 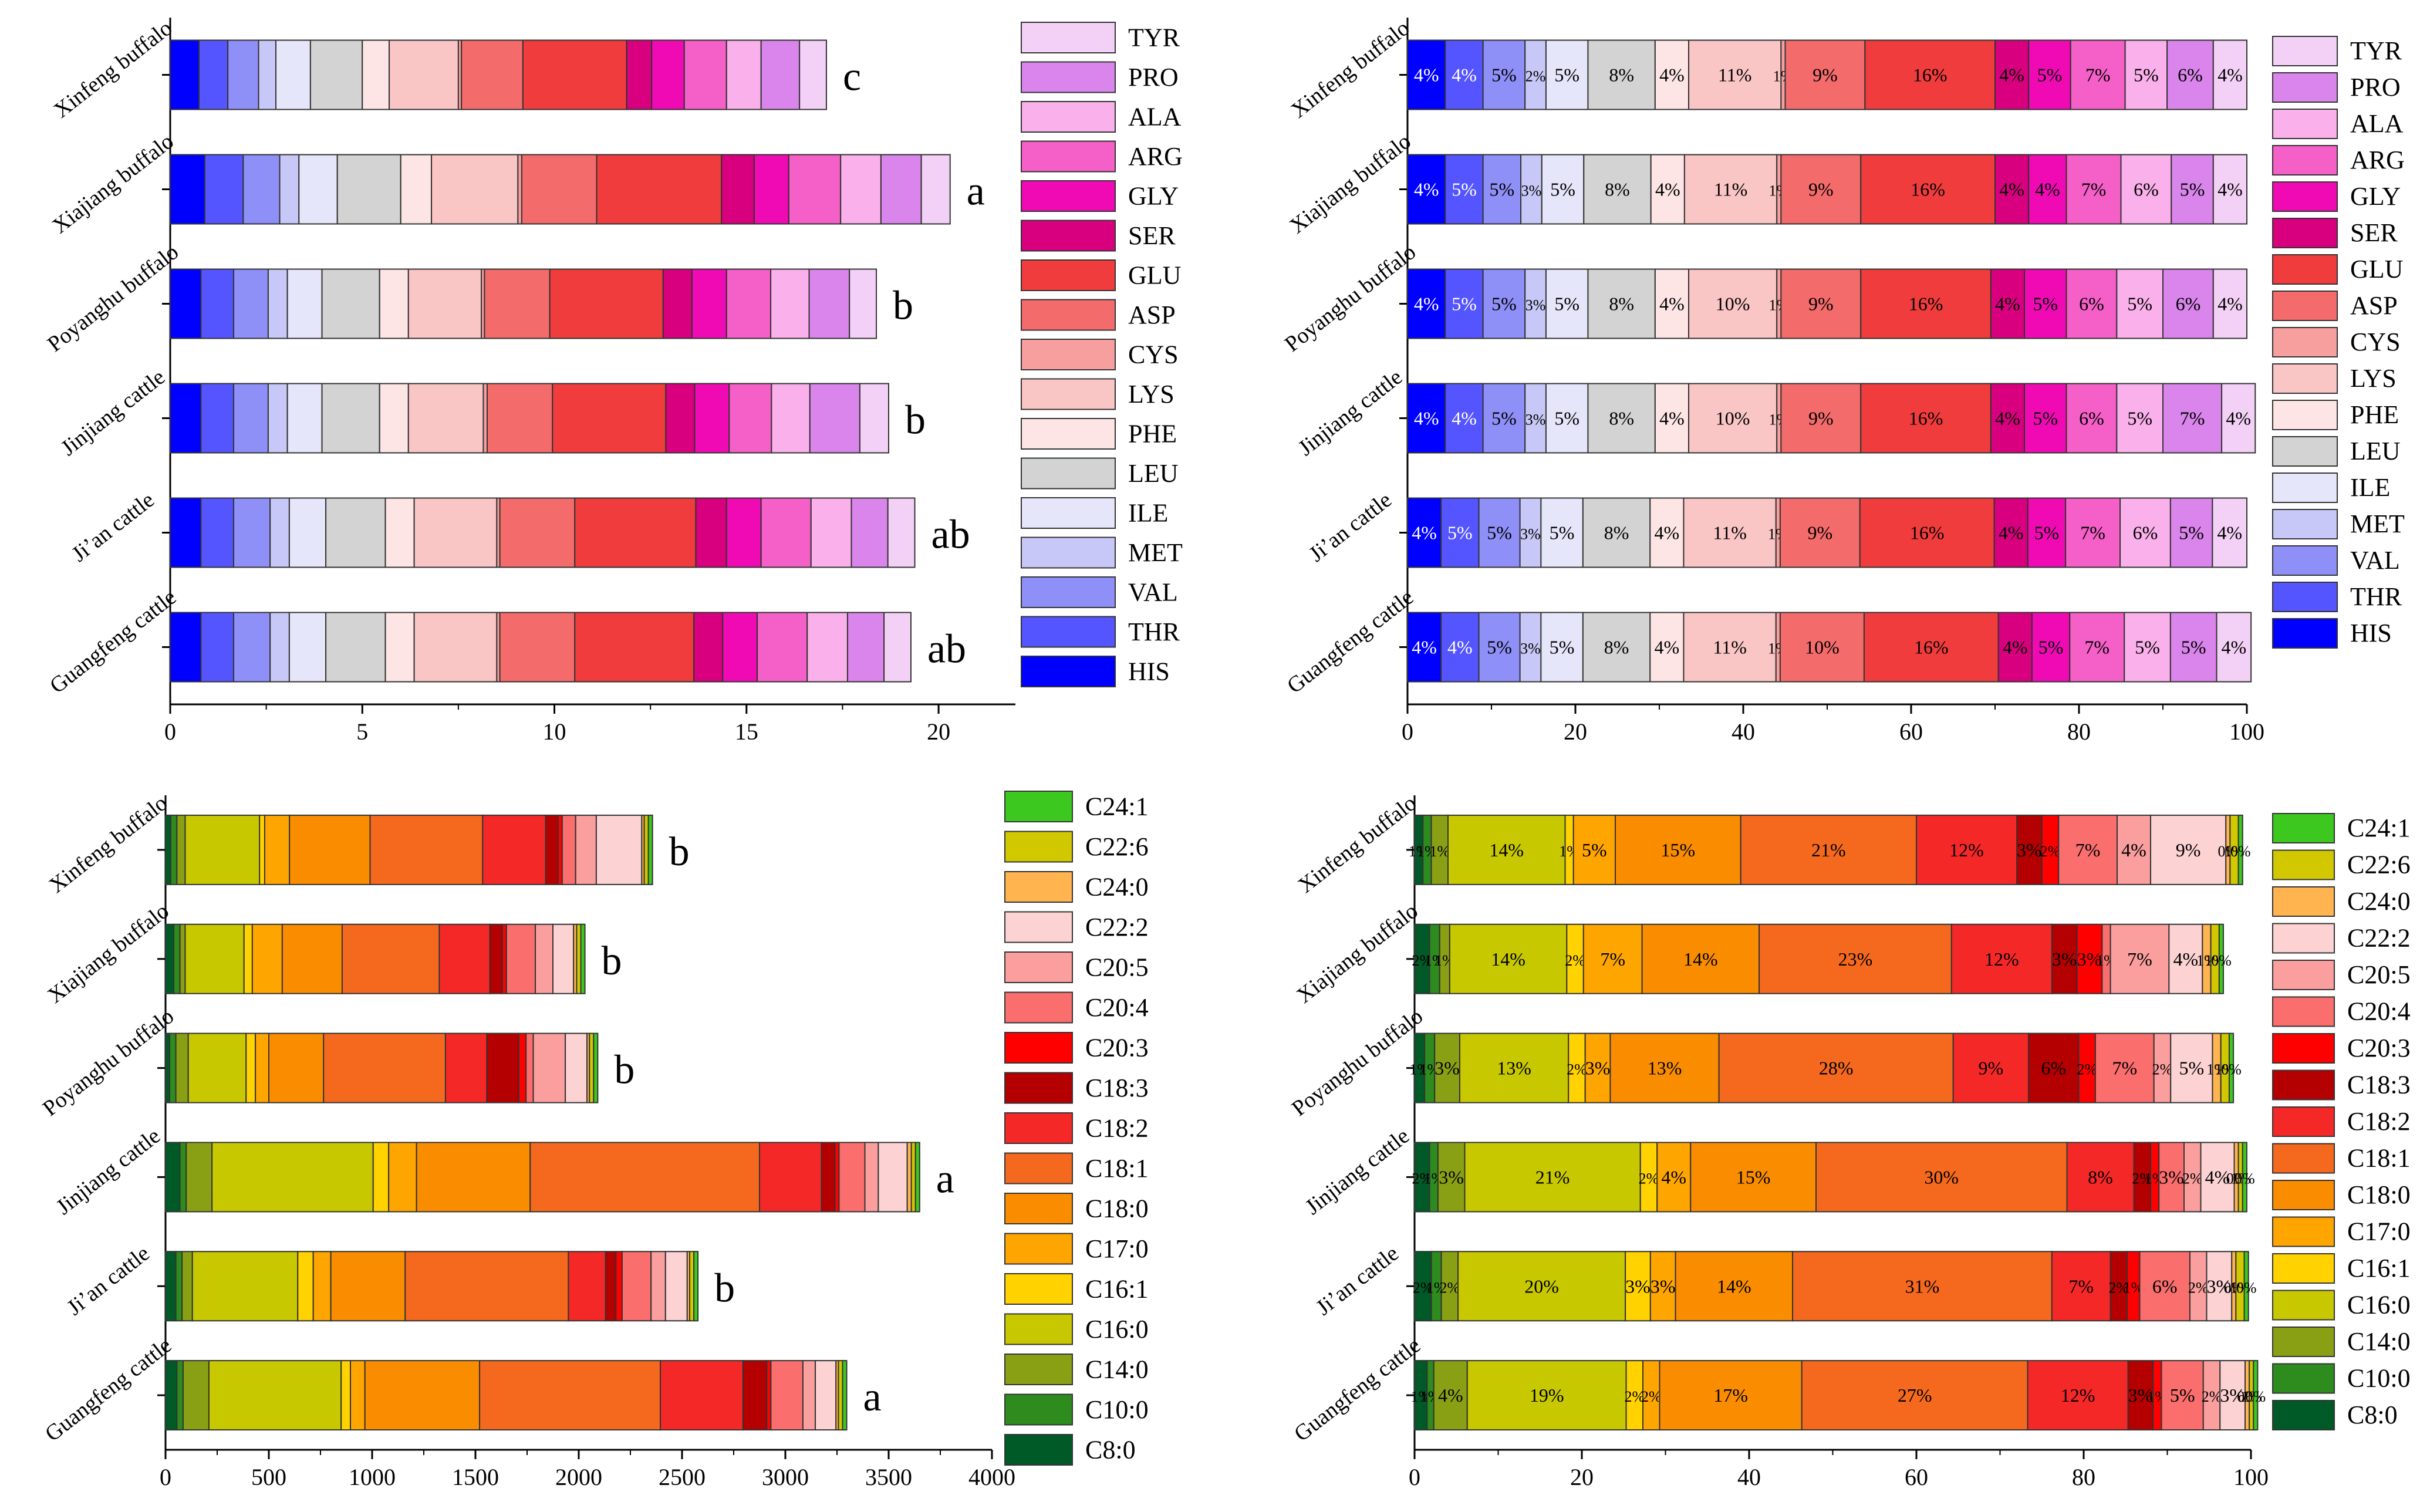 What do you see at coordinates (1582, 1477) in the screenshot?
I see `x-tick-label: 20` at bounding box center [1582, 1477].